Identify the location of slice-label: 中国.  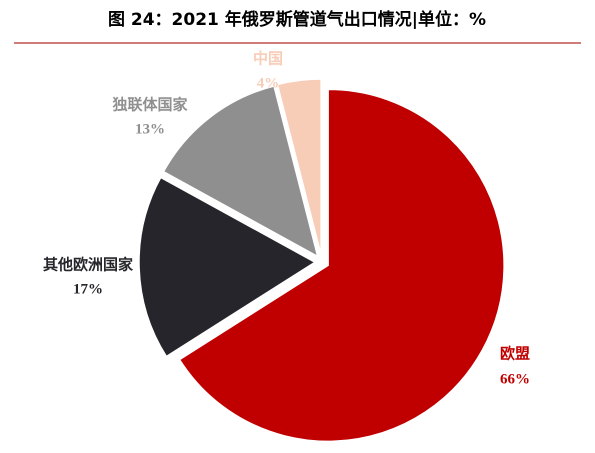
(268, 58).